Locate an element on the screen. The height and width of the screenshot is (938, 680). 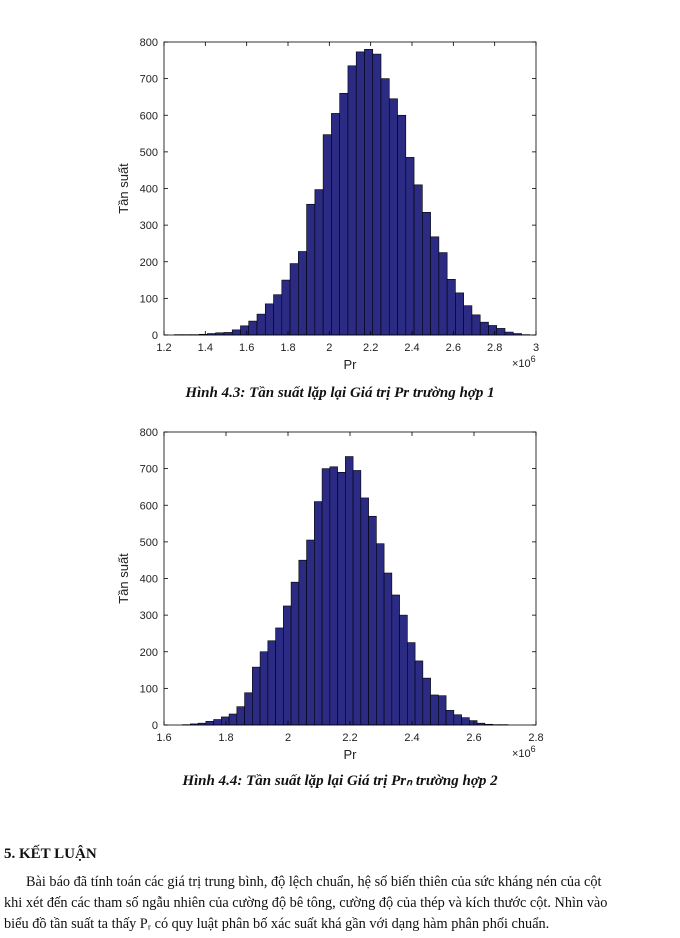
y-tick-label-2-1: 100 is located at coordinates (149, 689).